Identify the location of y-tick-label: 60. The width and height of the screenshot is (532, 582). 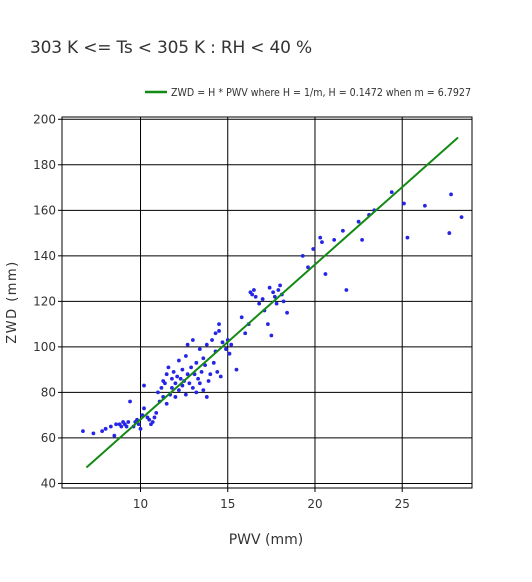
(48, 438).